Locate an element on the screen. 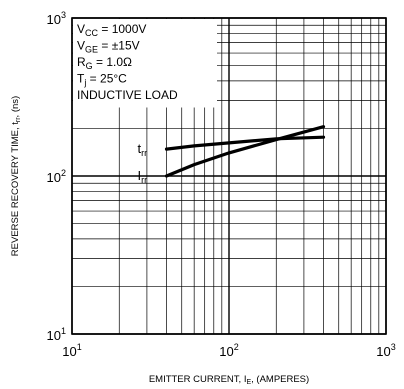 The width and height of the screenshot is (404, 389). condition-line: RG = 1.0Ω is located at coordinates (104, 63).